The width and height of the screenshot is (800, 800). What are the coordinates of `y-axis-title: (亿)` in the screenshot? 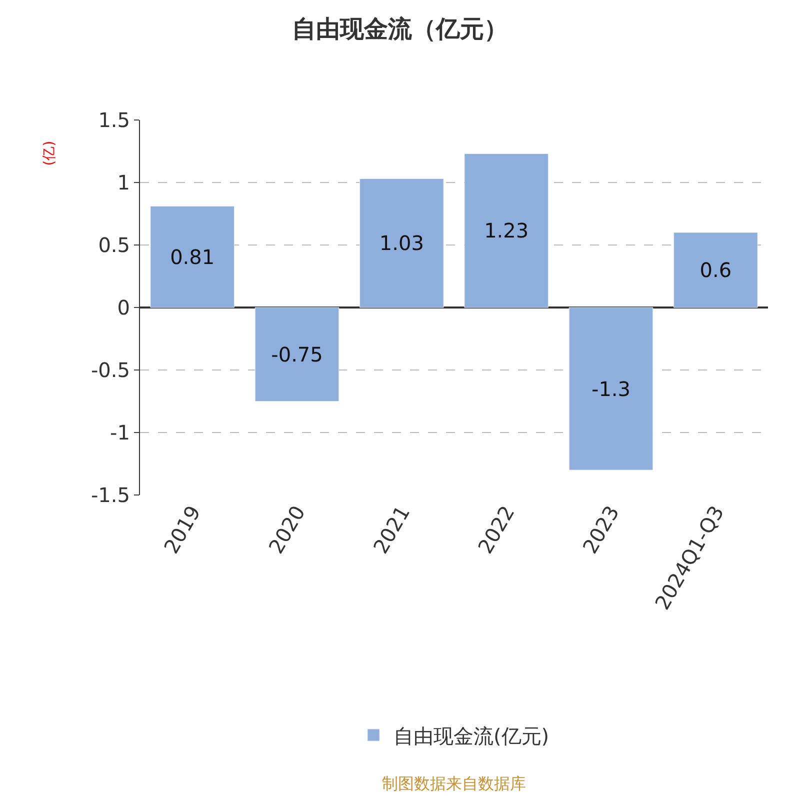 It's located at (49, 153).